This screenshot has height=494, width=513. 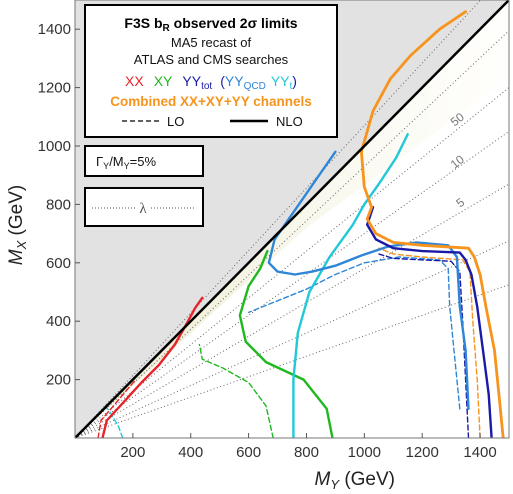 I want to click on legend-xy: XY, so click(x=163, y=81).